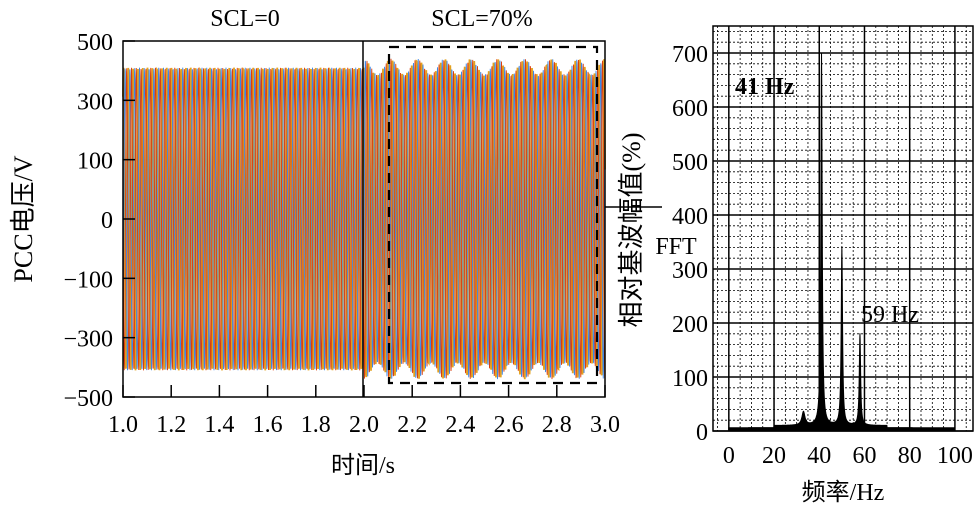 This screenshot has width=980, height=505. I want to click on x-tick-label: 1.8, so click(316, 425).